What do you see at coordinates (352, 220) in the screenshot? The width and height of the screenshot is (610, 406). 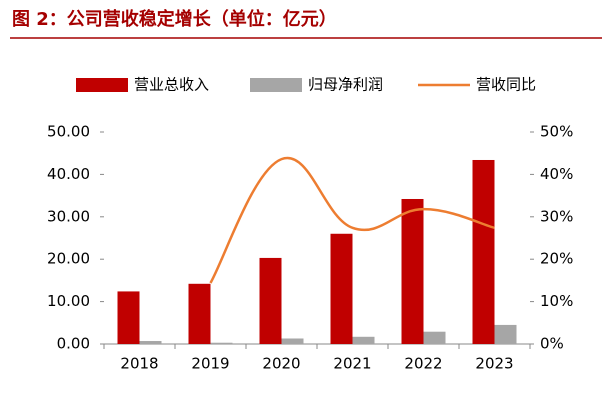 I see `line` at bounding box center [352, 220].